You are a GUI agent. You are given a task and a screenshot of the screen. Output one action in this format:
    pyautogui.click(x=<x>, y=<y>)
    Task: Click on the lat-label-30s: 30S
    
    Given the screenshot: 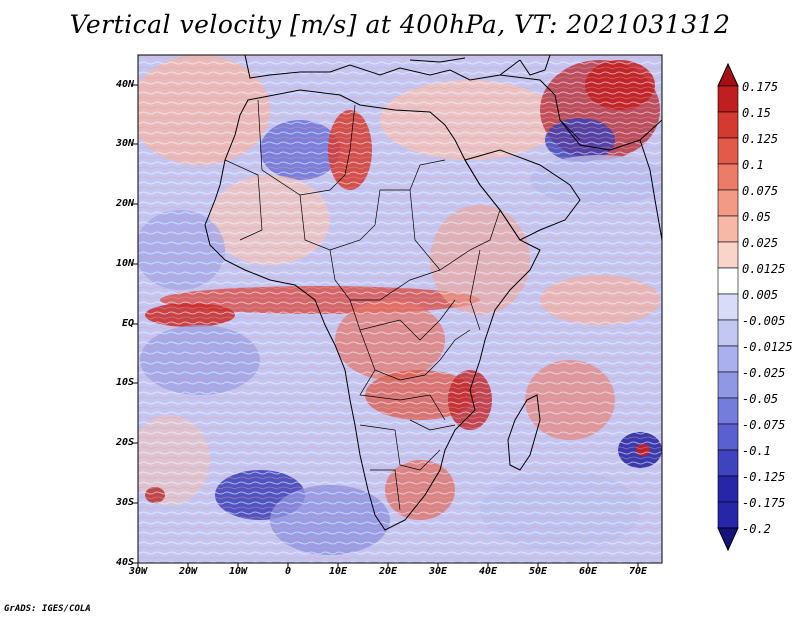 What is the action you would take?
    pyautogui.click(x=124, y=502)
    